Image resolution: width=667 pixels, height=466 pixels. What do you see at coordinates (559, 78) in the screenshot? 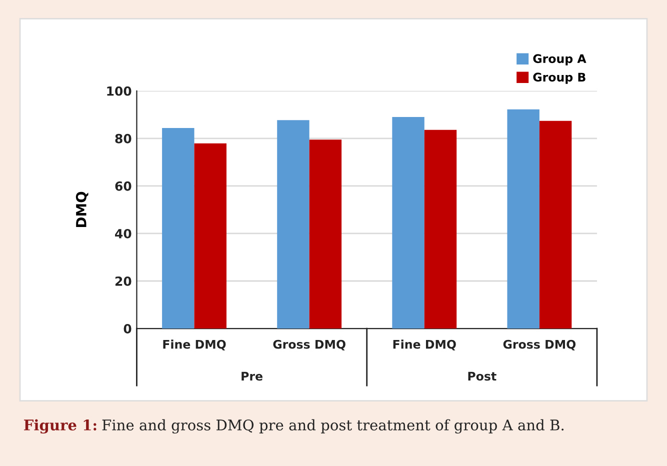
I see `legend-label: Group B` at bounding box center [559, 78].